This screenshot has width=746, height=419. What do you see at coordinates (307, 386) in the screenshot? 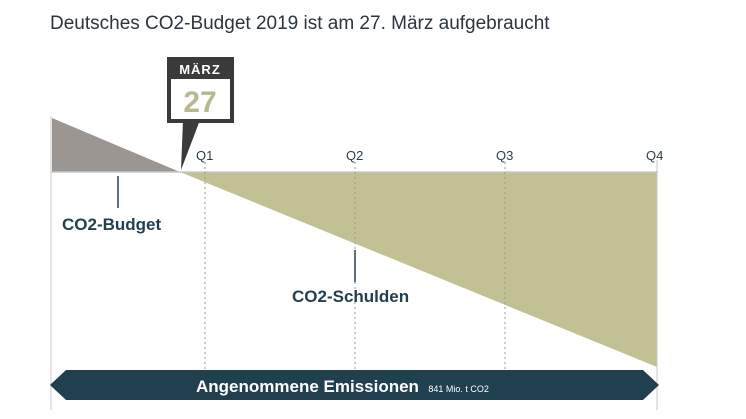
I see `emissions-label: Angenommene Emissionen` at bounding box center [307, 386].